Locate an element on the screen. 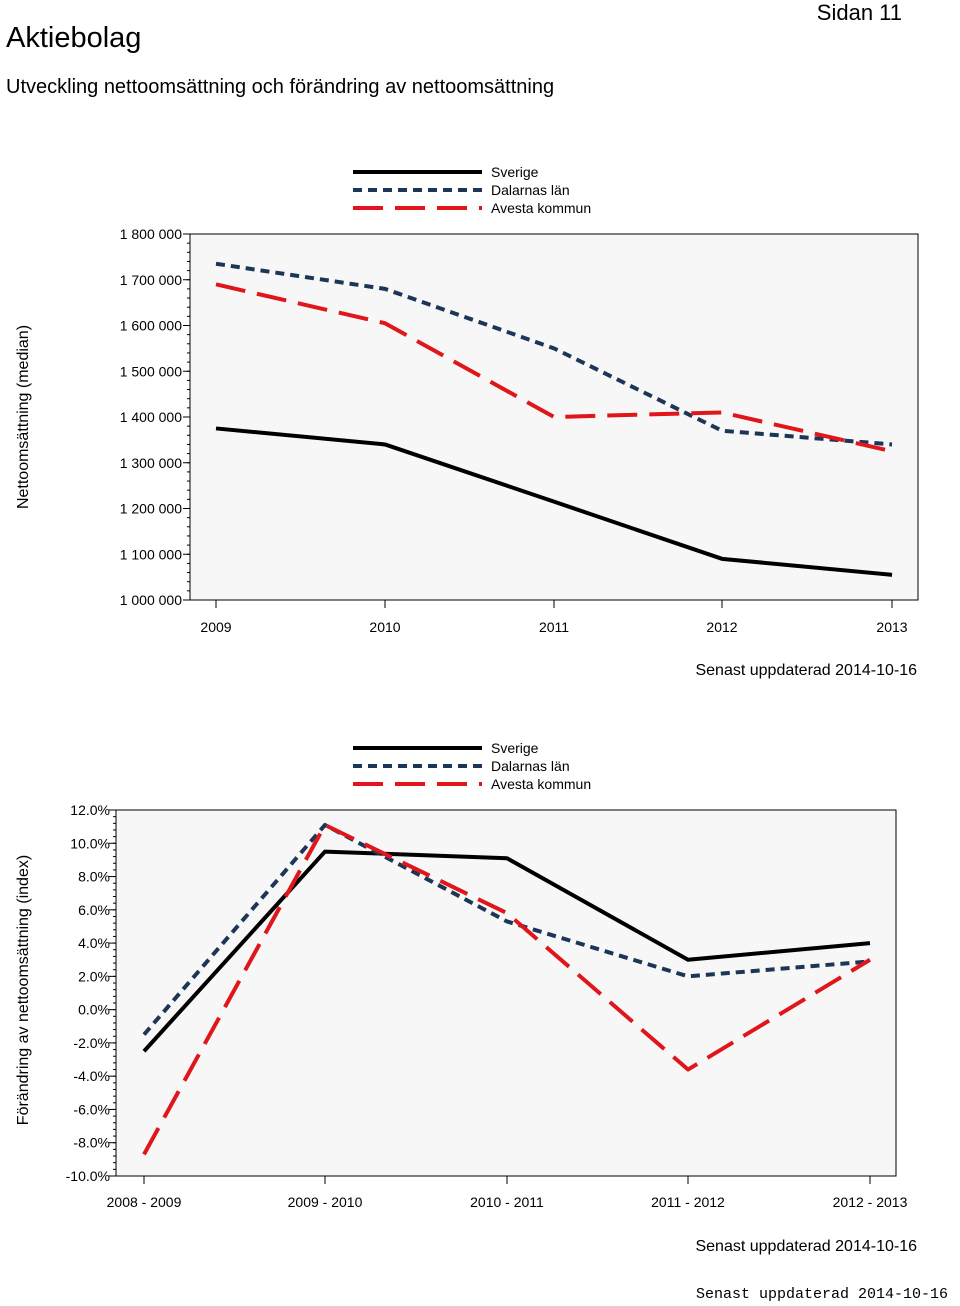 The height and width of the screenshot is (1306, 960). chart2-x-tick-label: 2012 - 2013 is located at coordinates (870, 1202).